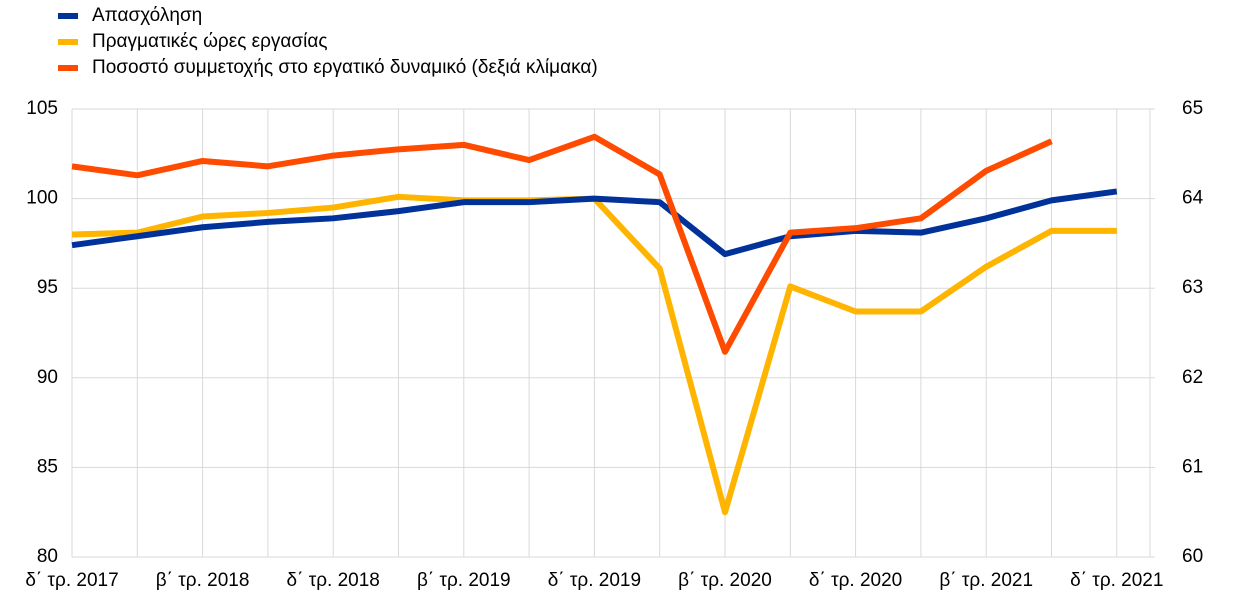 The height and width of the screenshot is (608, 1240). I want to click on y2-tick-label: 60, so click(1192, 556).